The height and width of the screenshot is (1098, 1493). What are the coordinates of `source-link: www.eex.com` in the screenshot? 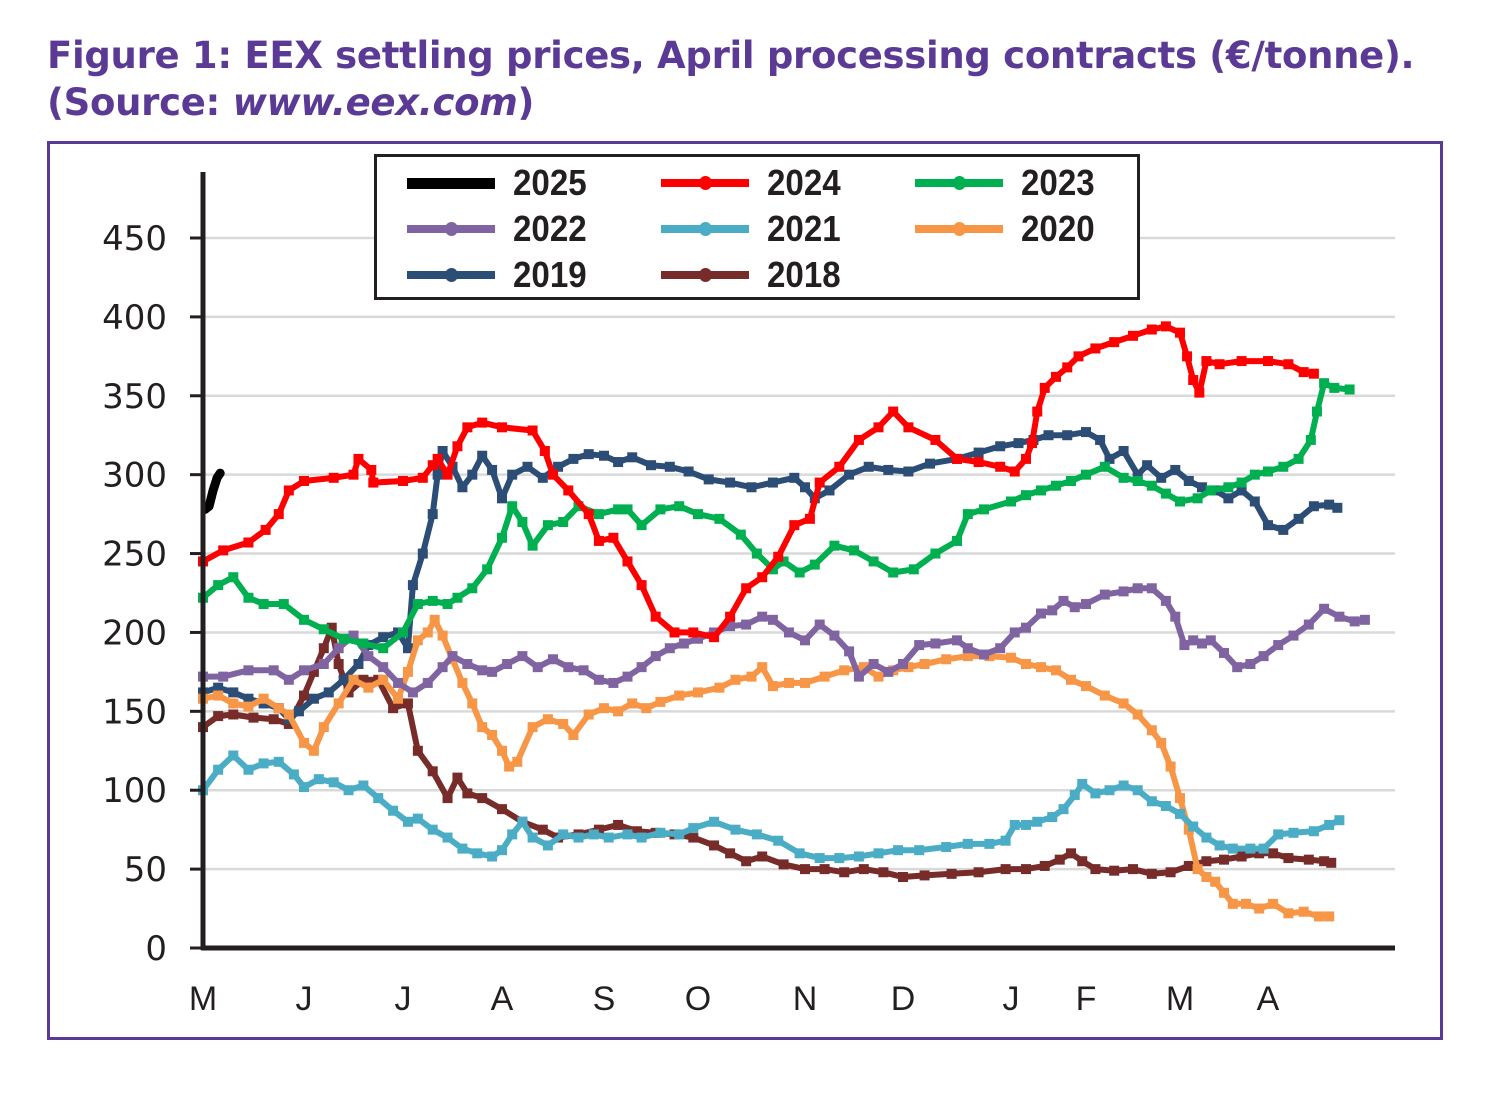 It's located at (375, 102).